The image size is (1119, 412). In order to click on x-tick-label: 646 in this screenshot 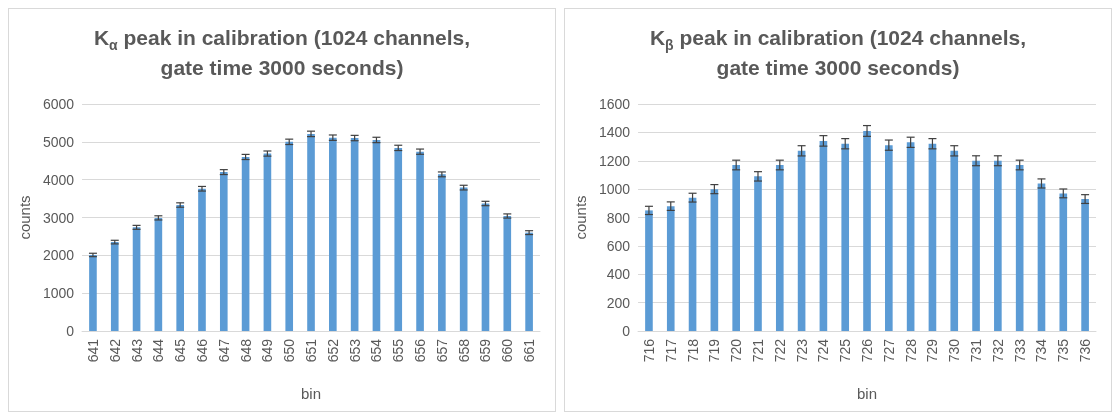, I will do `click(201, 350)`.